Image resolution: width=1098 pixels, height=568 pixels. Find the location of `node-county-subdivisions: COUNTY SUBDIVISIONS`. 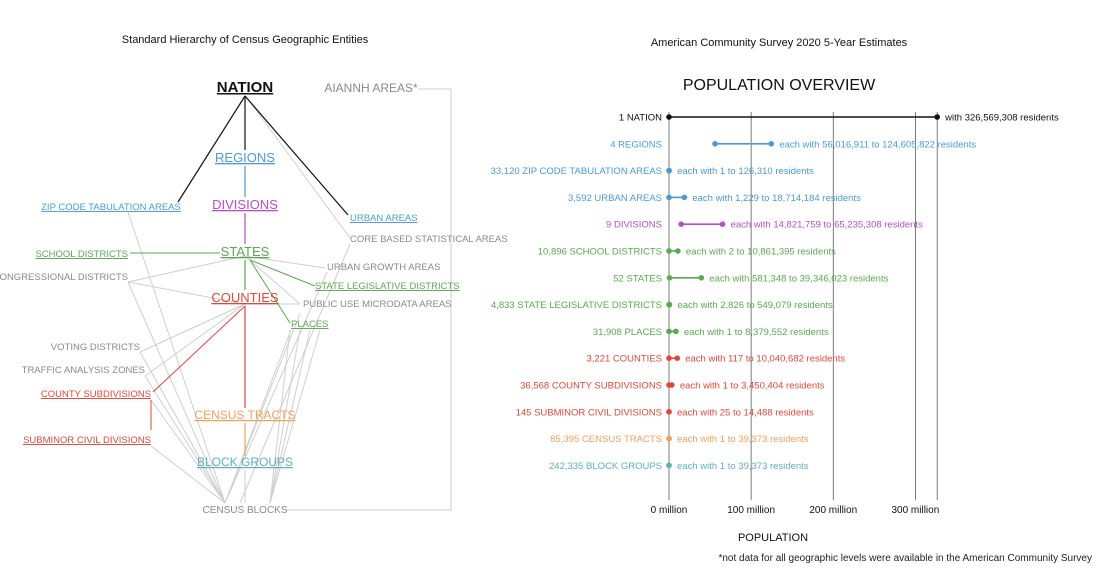

node-county-subdivisions: COUNTY SUBDIVISIONS is located at coordinates (96, 394).